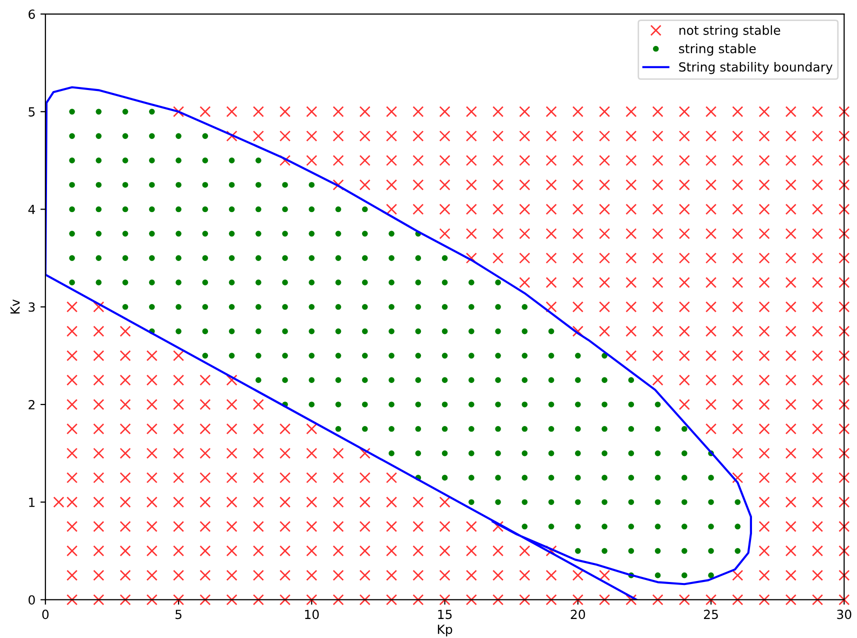 Image resolution: width=857 pixels, height=638 pixels. I want to click on y-tick-label: 4, so click(31, 209).